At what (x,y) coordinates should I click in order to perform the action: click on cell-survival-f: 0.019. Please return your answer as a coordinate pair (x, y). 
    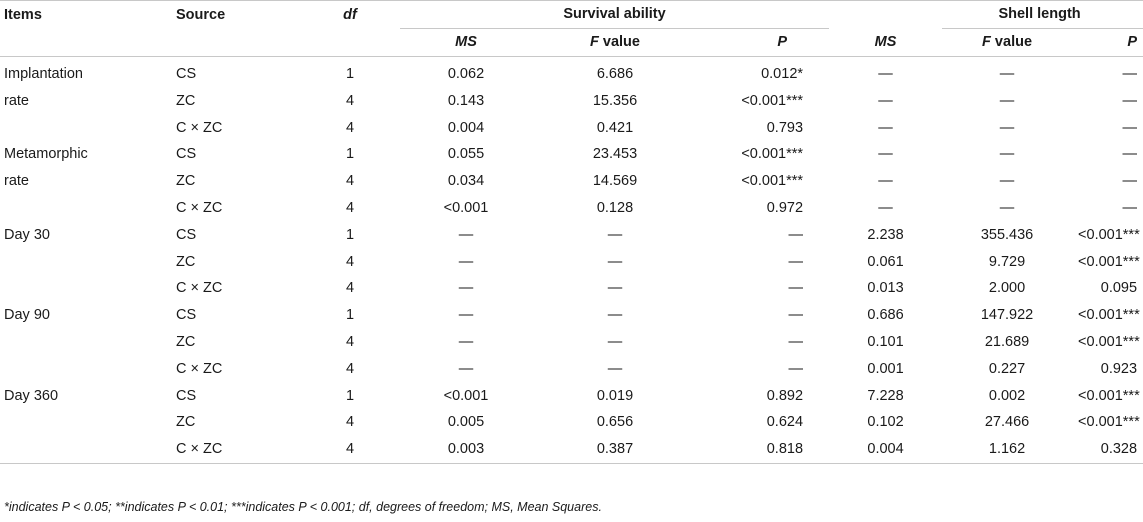
    Looking at the image, I should click on (615, 395).